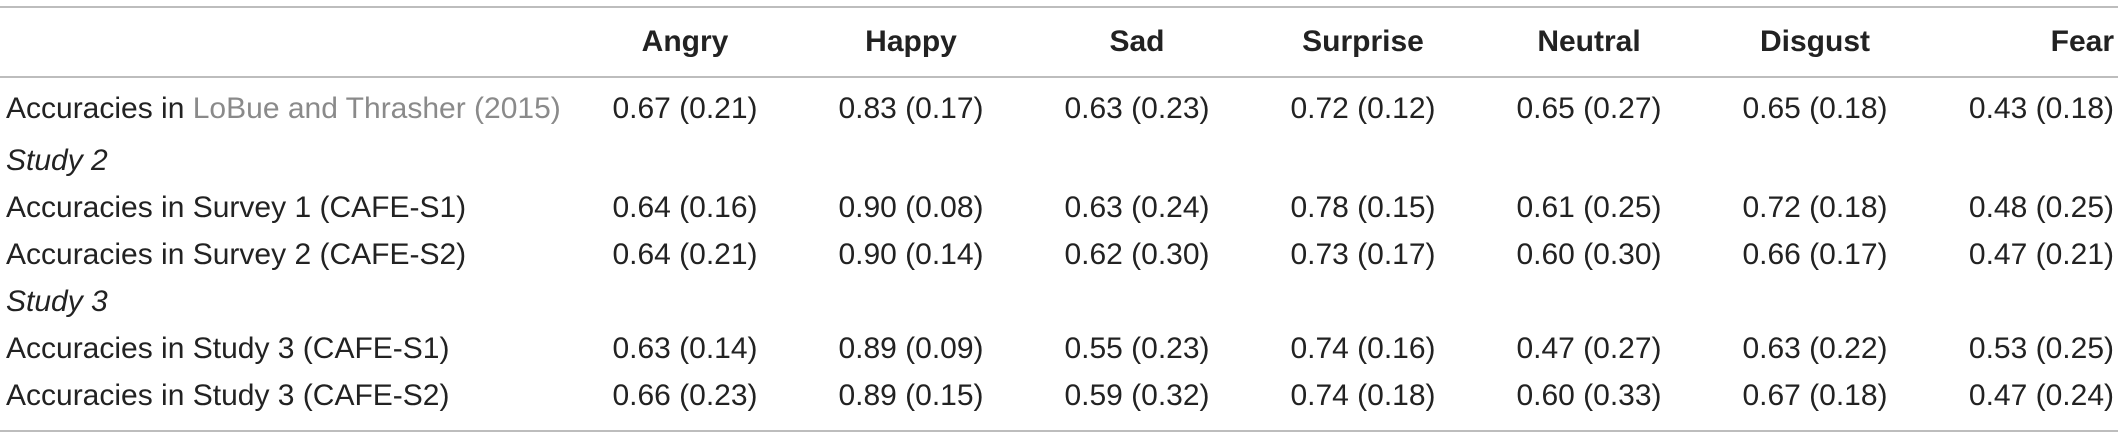  Describe the element at coordinates (1589, 254) in the screenshot. I see `table-cell: 0.60 (0.30)` at that location.